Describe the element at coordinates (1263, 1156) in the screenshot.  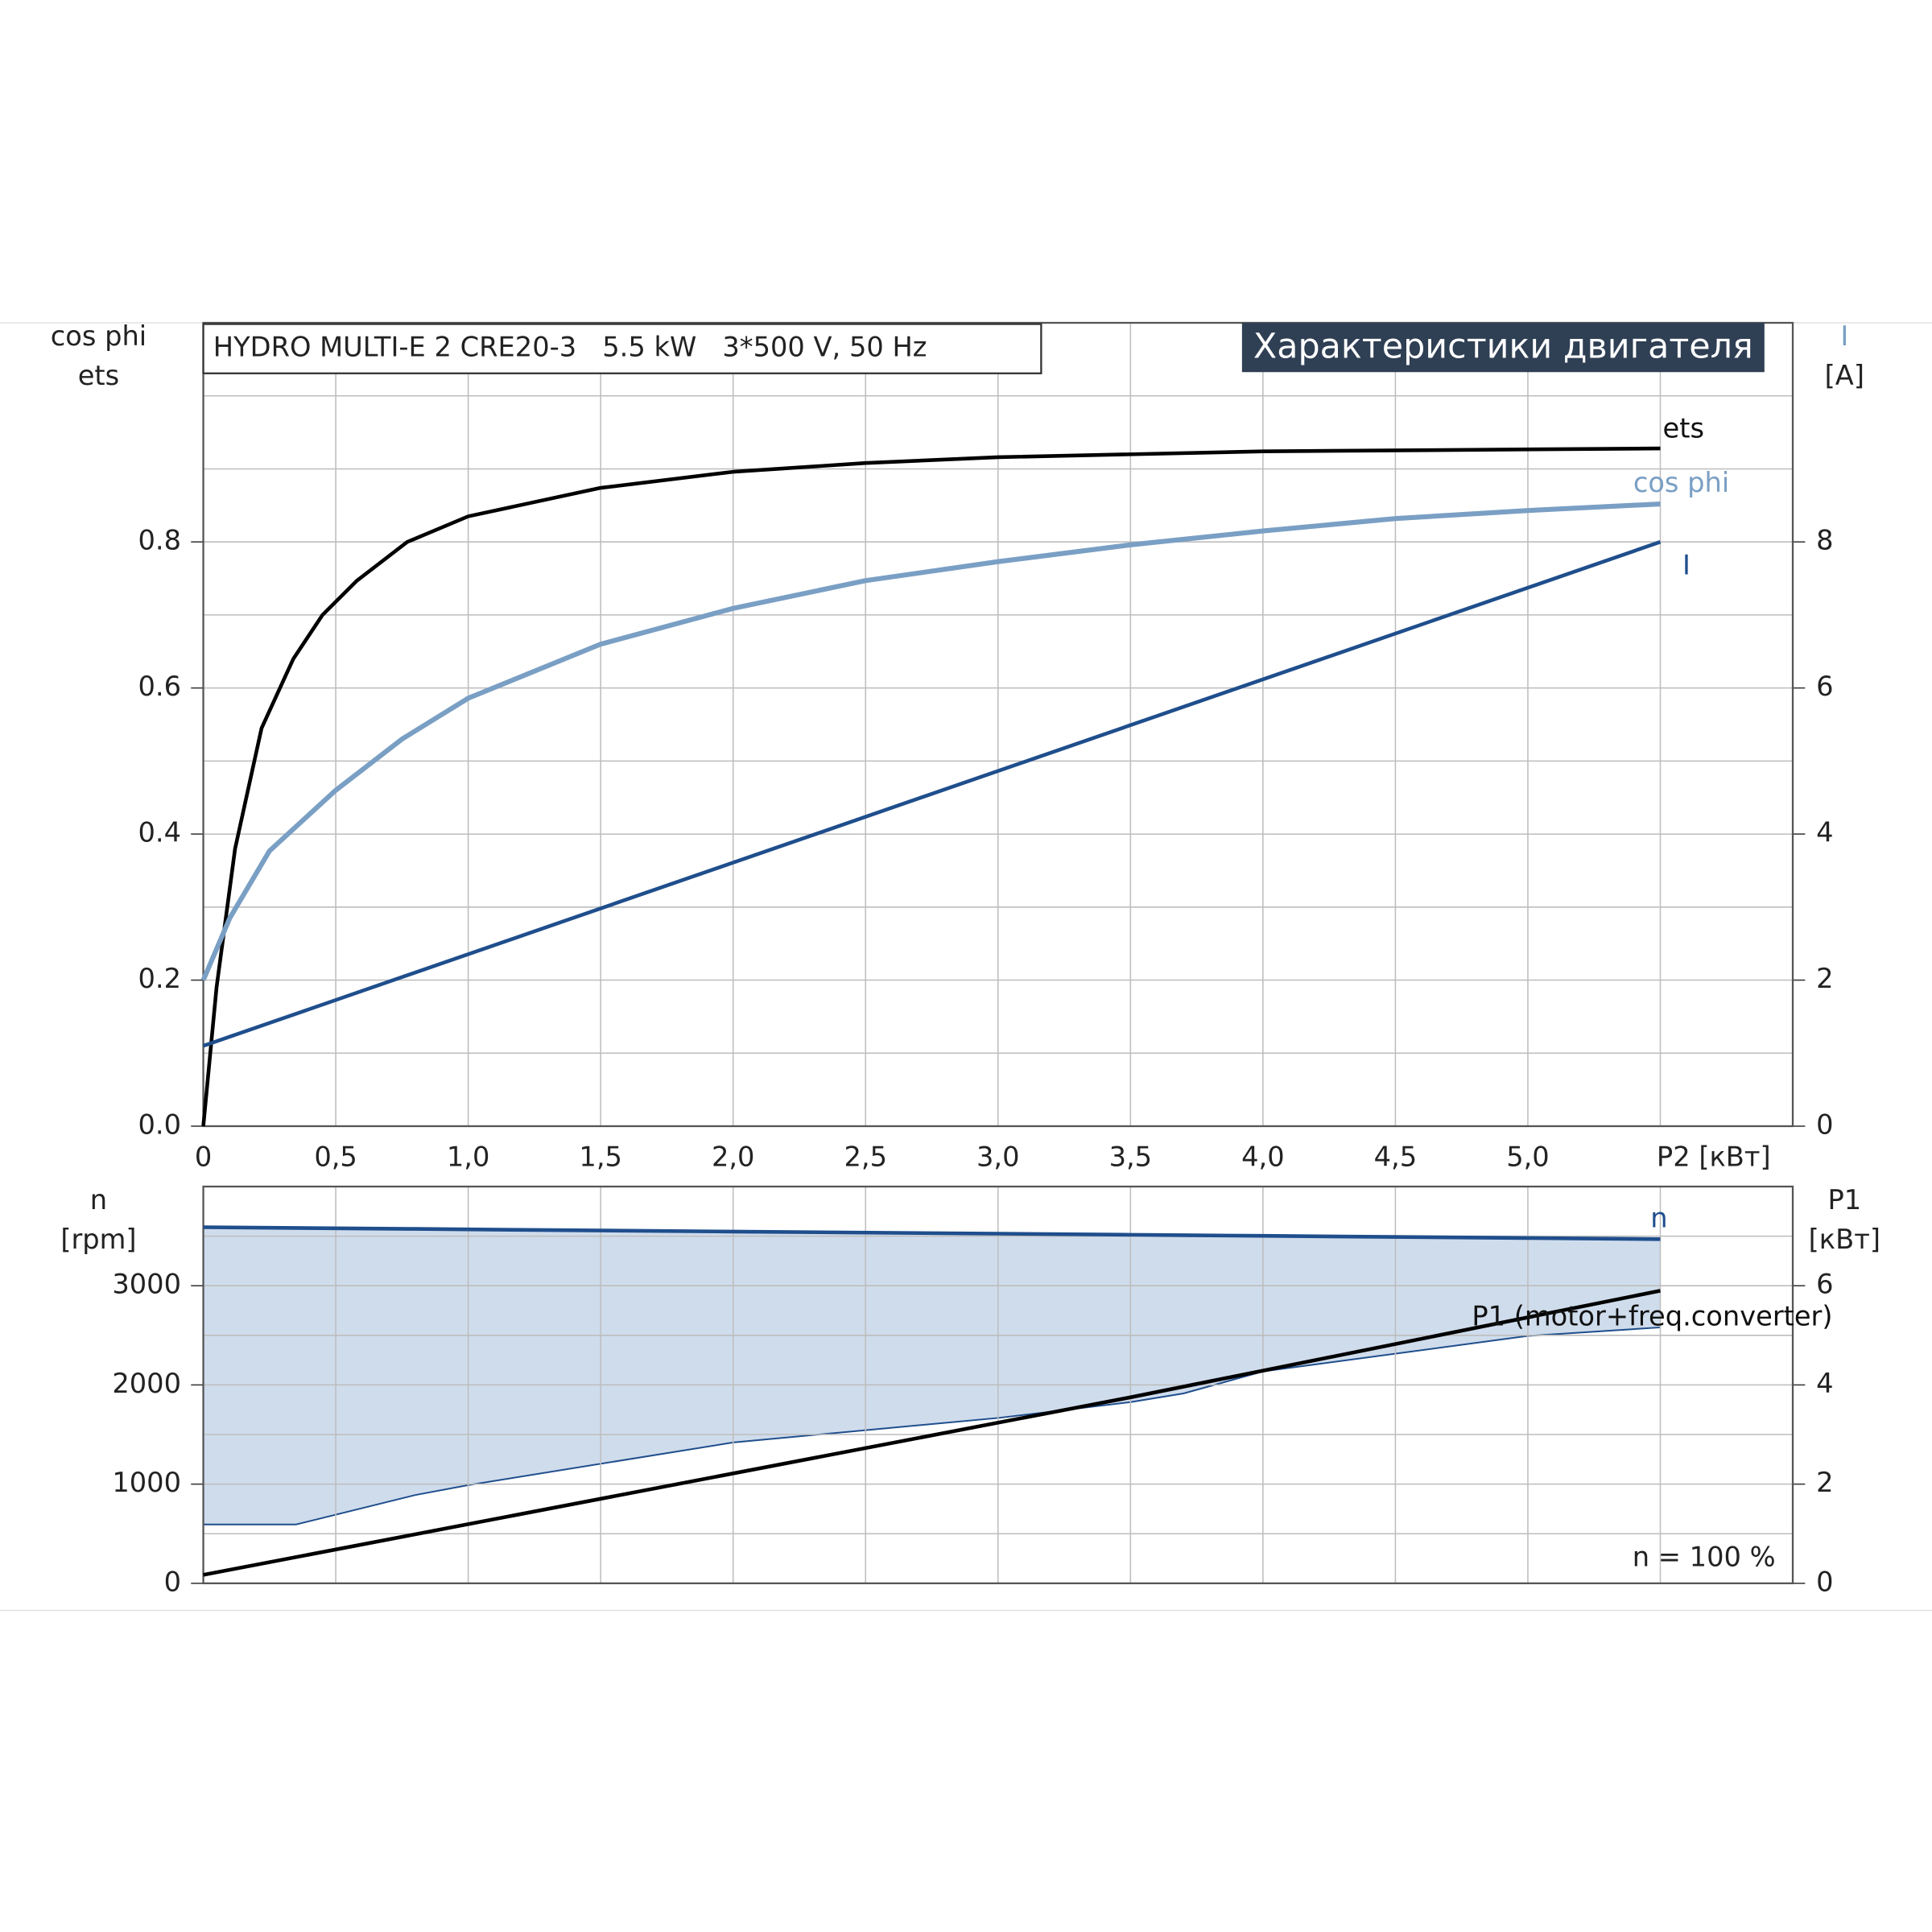
I see `x-tick-label: 4,0` at that location.